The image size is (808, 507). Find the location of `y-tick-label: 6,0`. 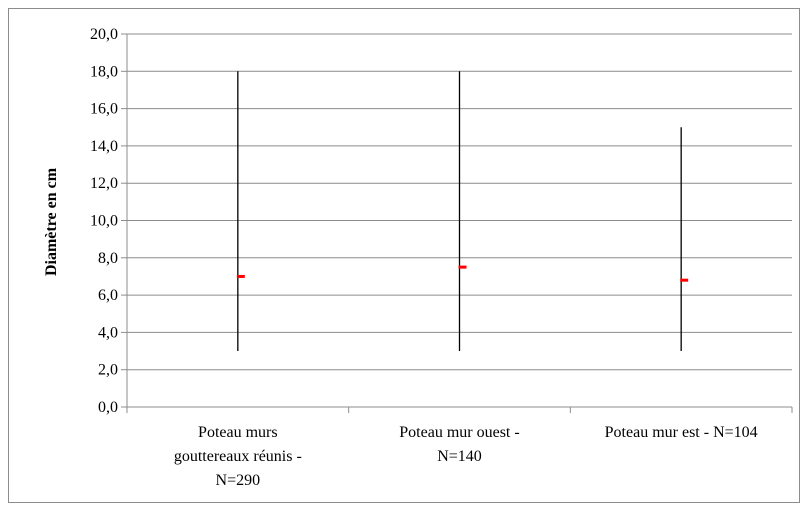

y-tick-label: 6,0 is located at coordinates (108, 295).